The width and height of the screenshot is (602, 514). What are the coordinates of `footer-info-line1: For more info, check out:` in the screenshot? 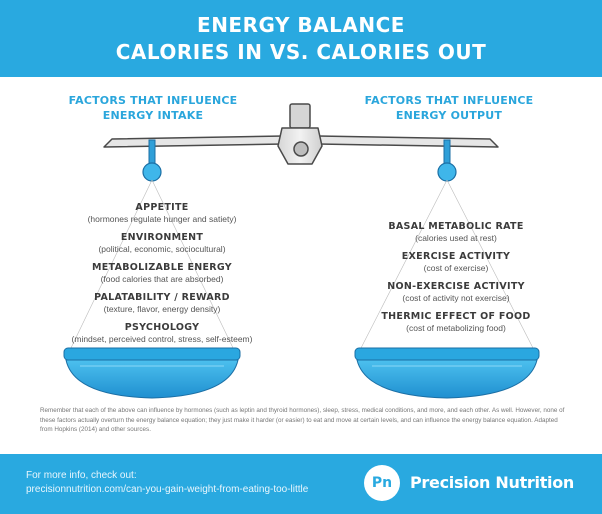 It's located at (81, 475).